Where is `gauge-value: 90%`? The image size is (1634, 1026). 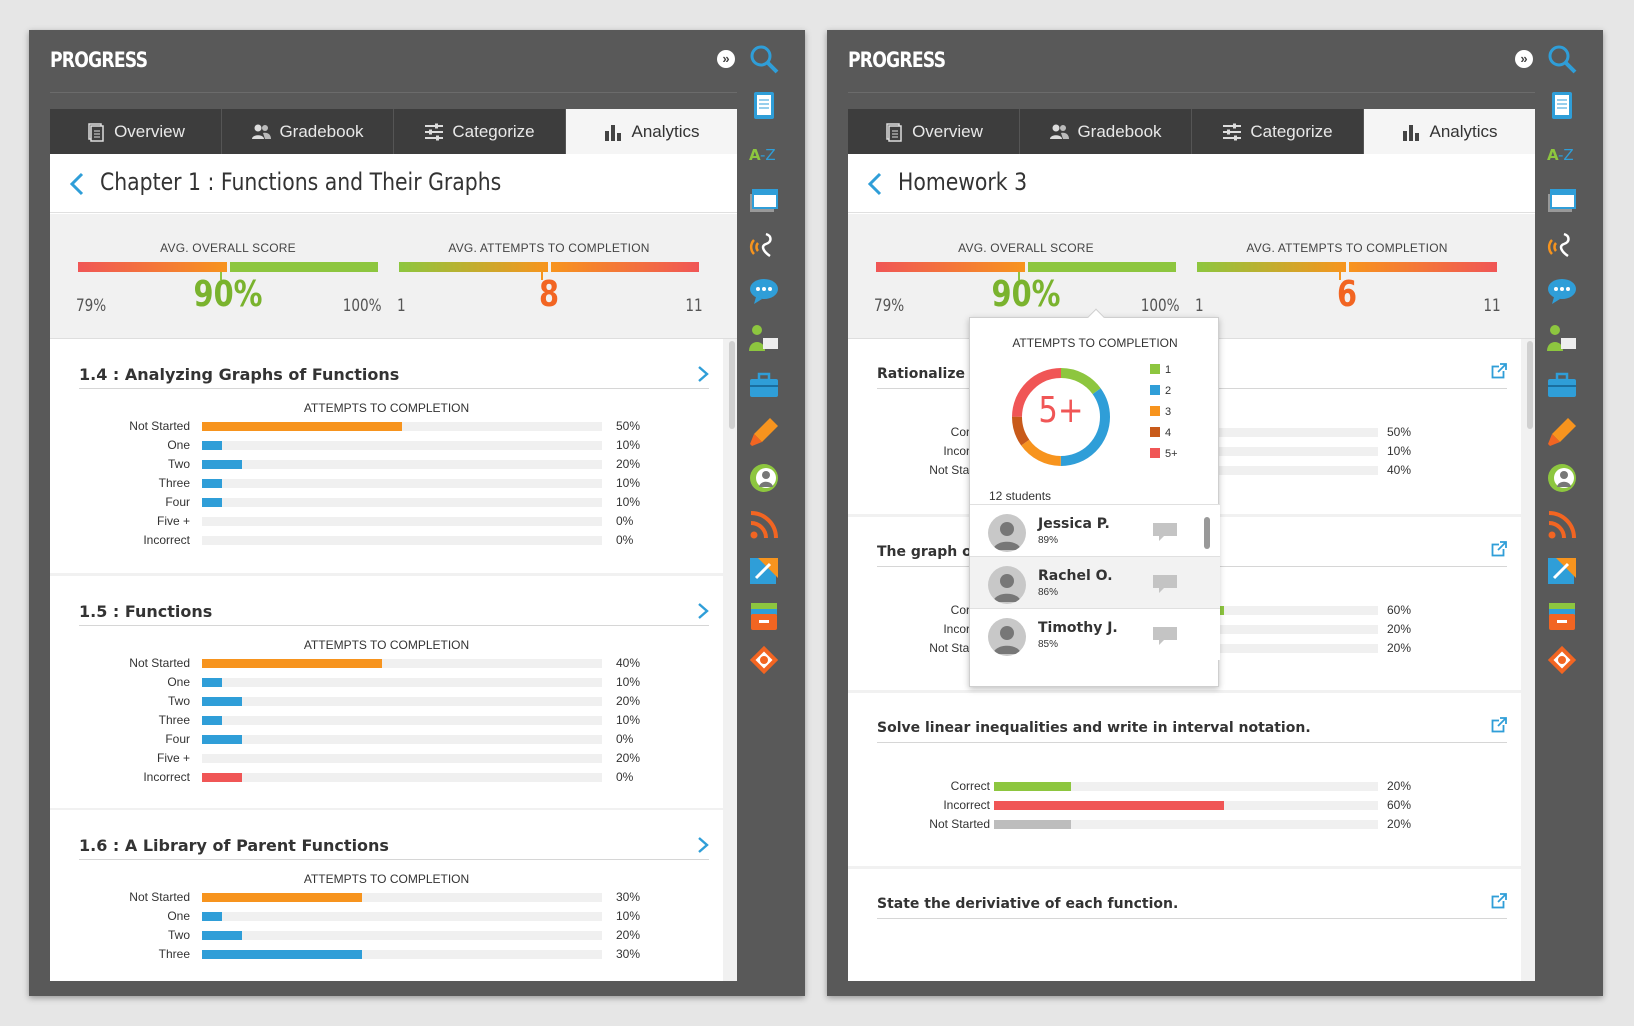
gauge-value: 90% is located at coordinates (1026, 294).